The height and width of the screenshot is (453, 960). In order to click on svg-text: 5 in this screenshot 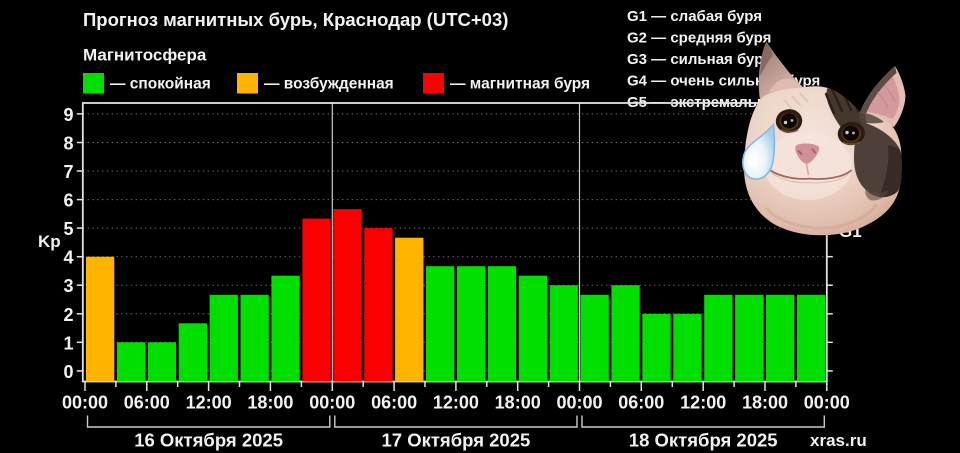, I will do `click(68, 229)`.